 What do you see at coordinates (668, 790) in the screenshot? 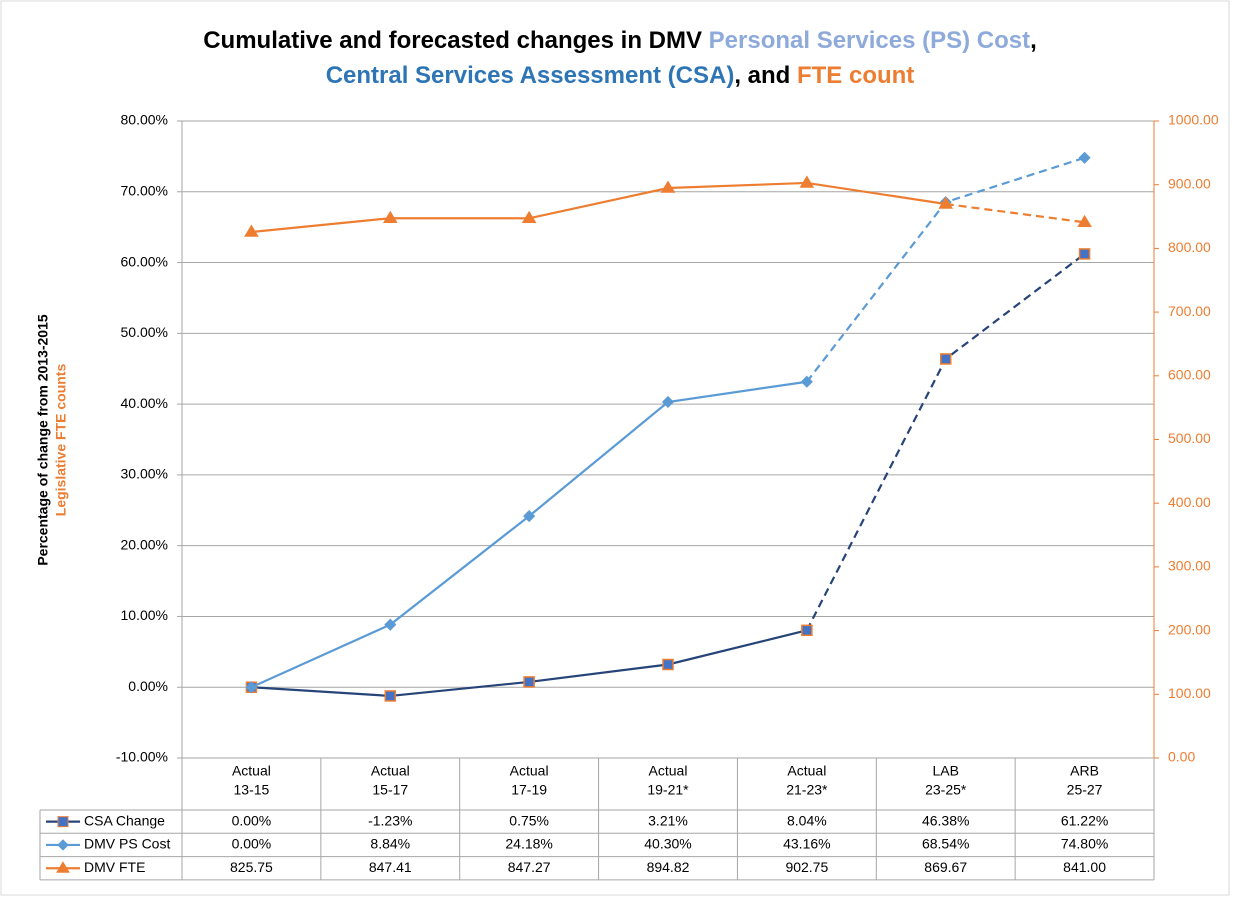
I see `x-tick-label: 19-21*` at bounding box center [668, 790].